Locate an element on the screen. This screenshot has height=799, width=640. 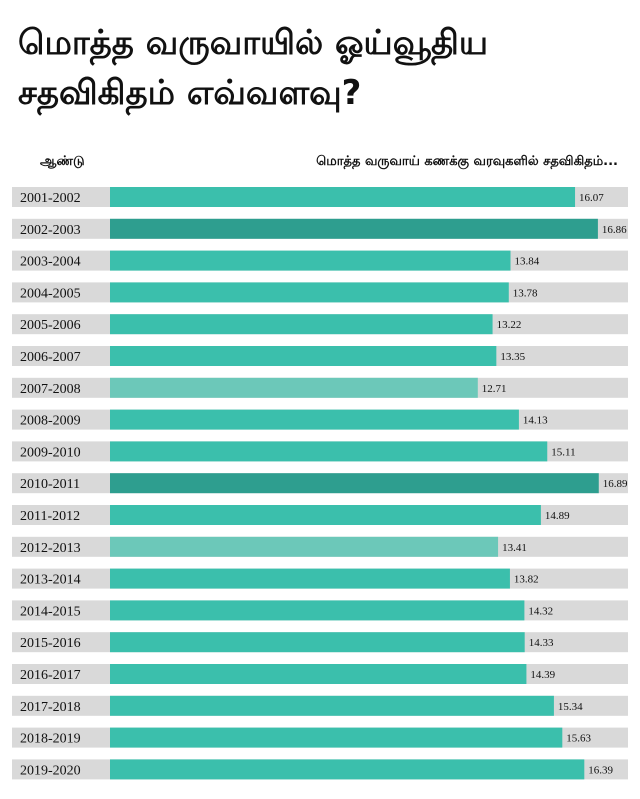
title-line-2: சதவிகிதம் எவ்வளவு? is located at coordinates (190, 93).